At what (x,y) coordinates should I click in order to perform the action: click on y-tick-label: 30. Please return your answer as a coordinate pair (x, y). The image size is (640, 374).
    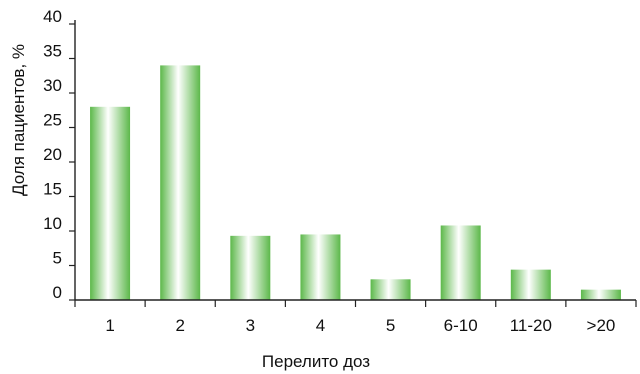
    Looking at the image, I should click on (52, 85).